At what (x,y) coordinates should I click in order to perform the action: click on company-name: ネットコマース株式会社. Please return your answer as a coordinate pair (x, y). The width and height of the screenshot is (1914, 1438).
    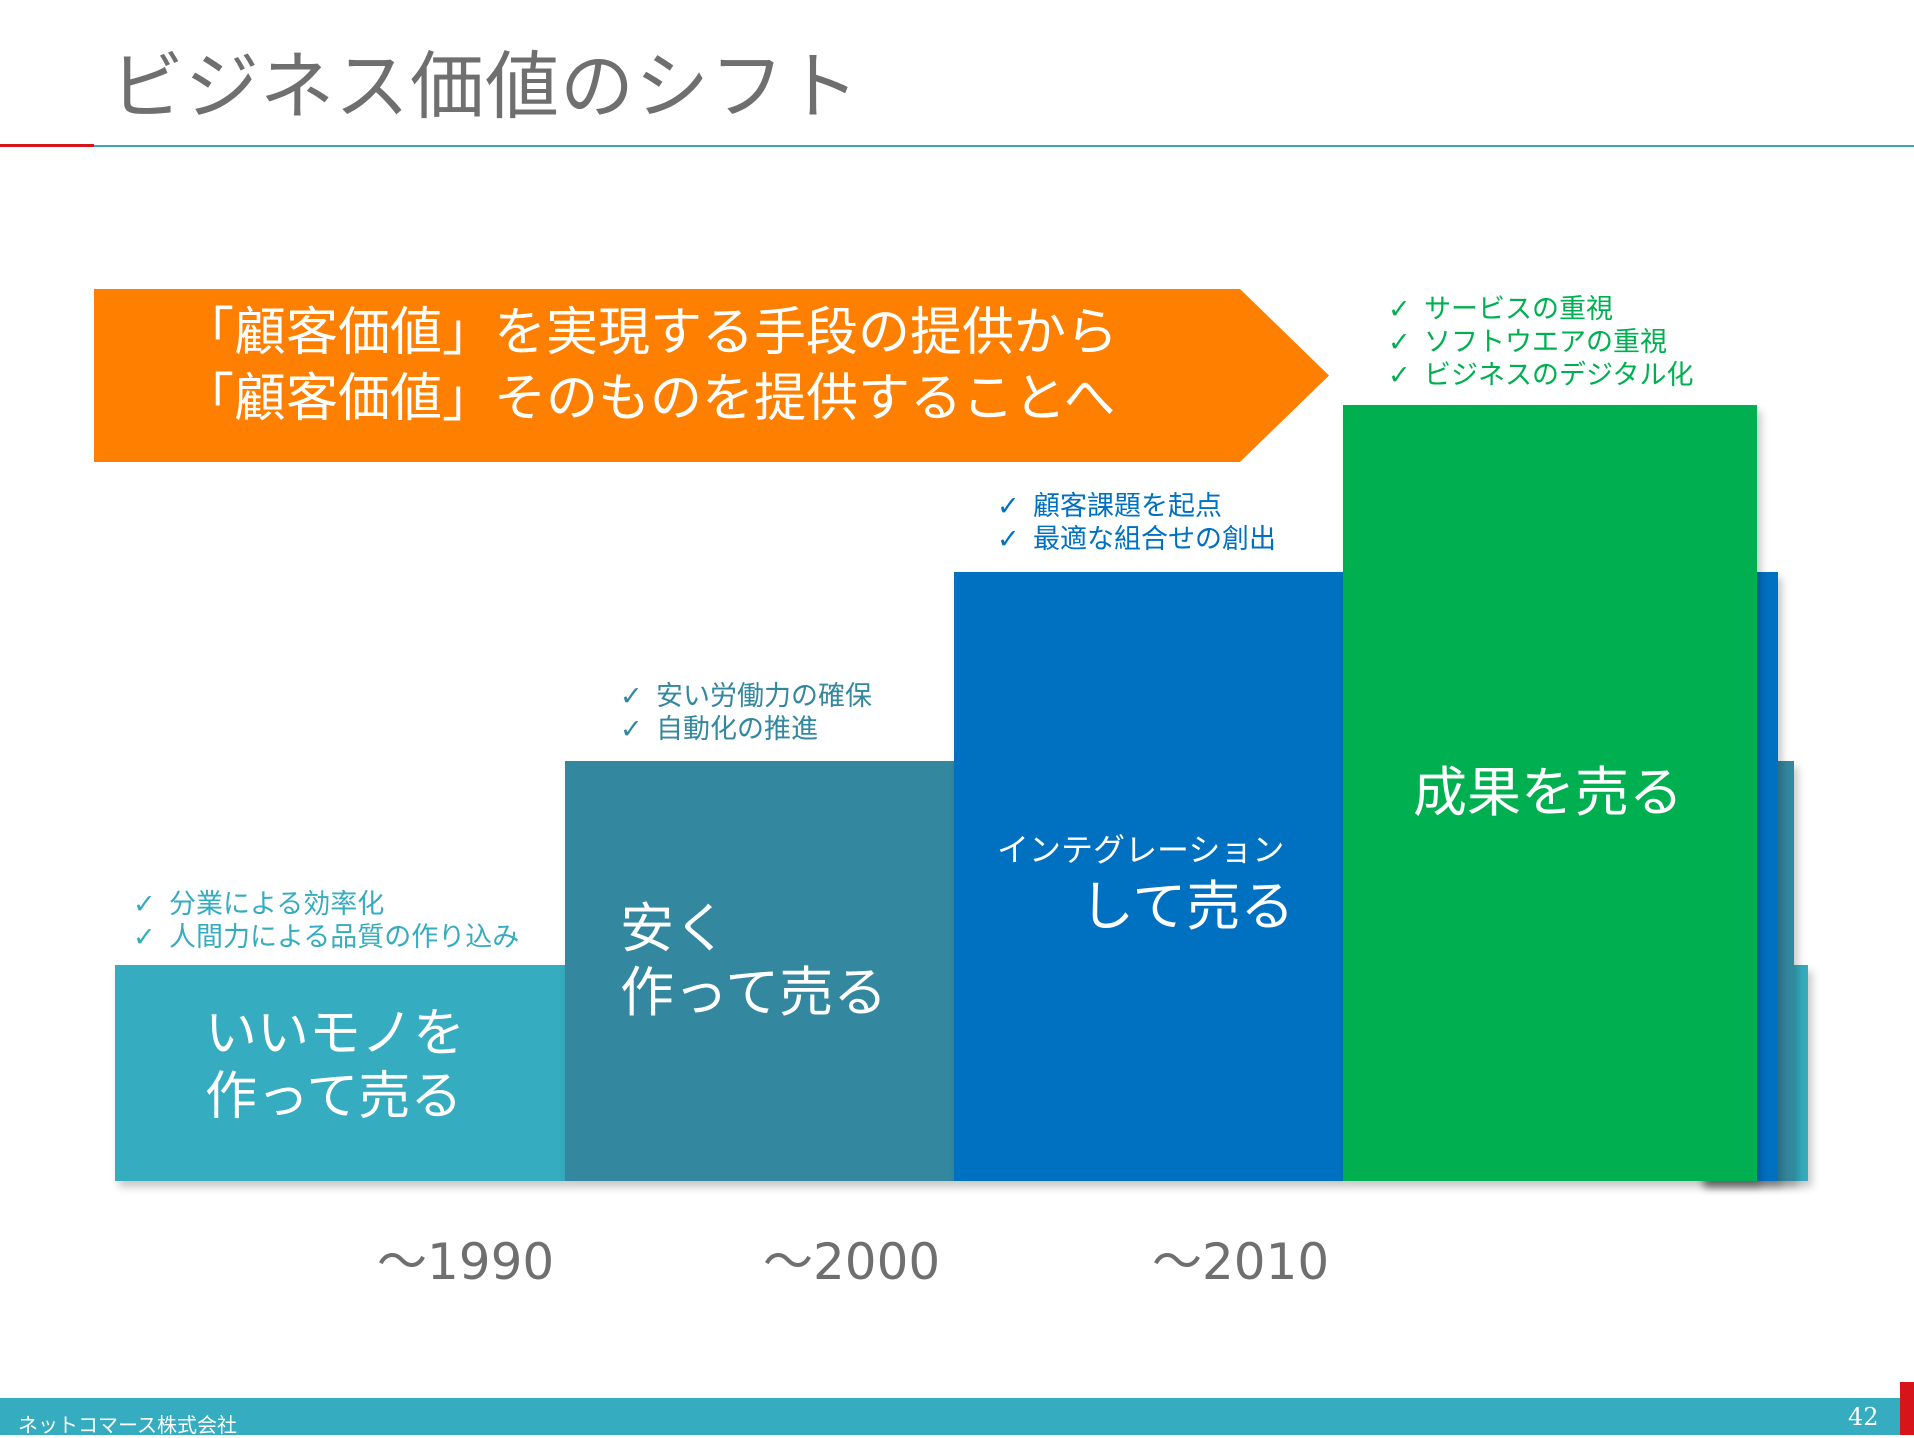
    Looking at the image, I should click on (127, 1425).